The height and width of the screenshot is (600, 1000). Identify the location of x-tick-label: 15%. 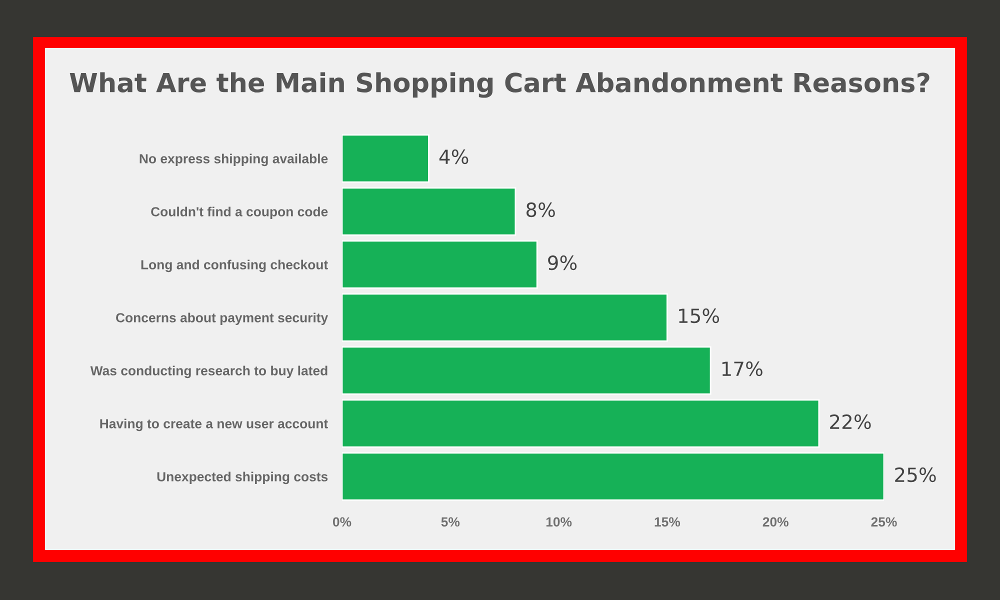
(667, 522).